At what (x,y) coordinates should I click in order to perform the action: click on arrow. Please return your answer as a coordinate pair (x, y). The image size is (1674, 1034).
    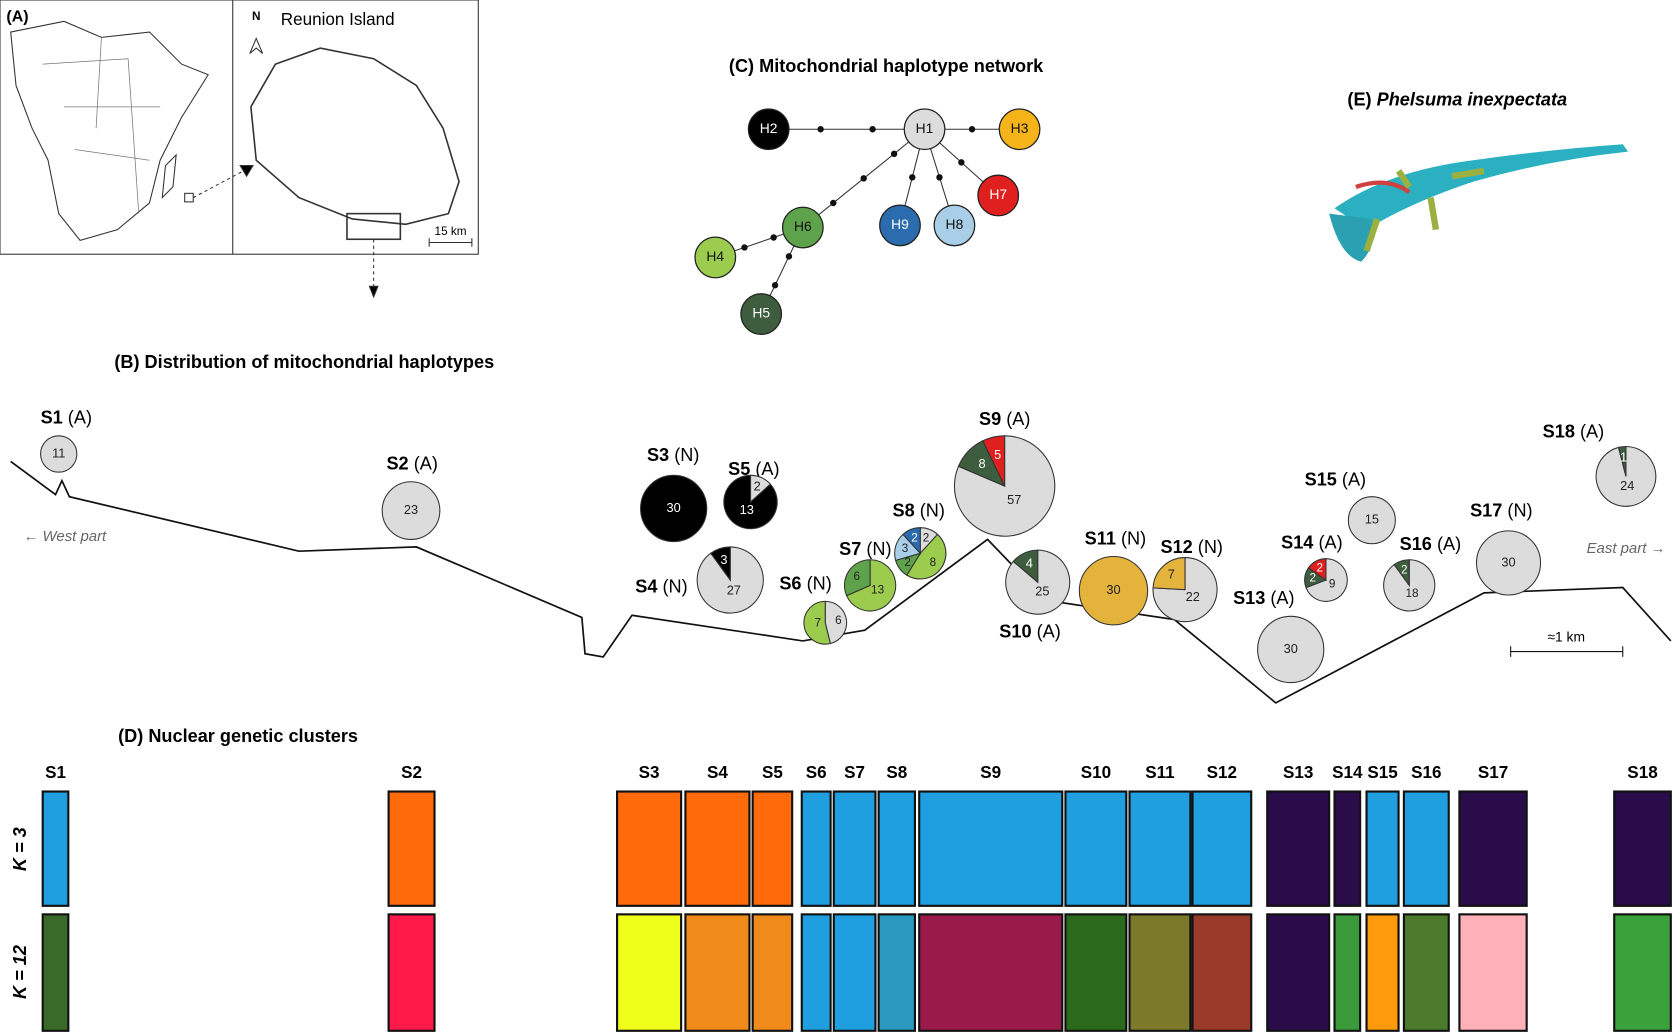
    Looking at the image, I should click on (373, 292).